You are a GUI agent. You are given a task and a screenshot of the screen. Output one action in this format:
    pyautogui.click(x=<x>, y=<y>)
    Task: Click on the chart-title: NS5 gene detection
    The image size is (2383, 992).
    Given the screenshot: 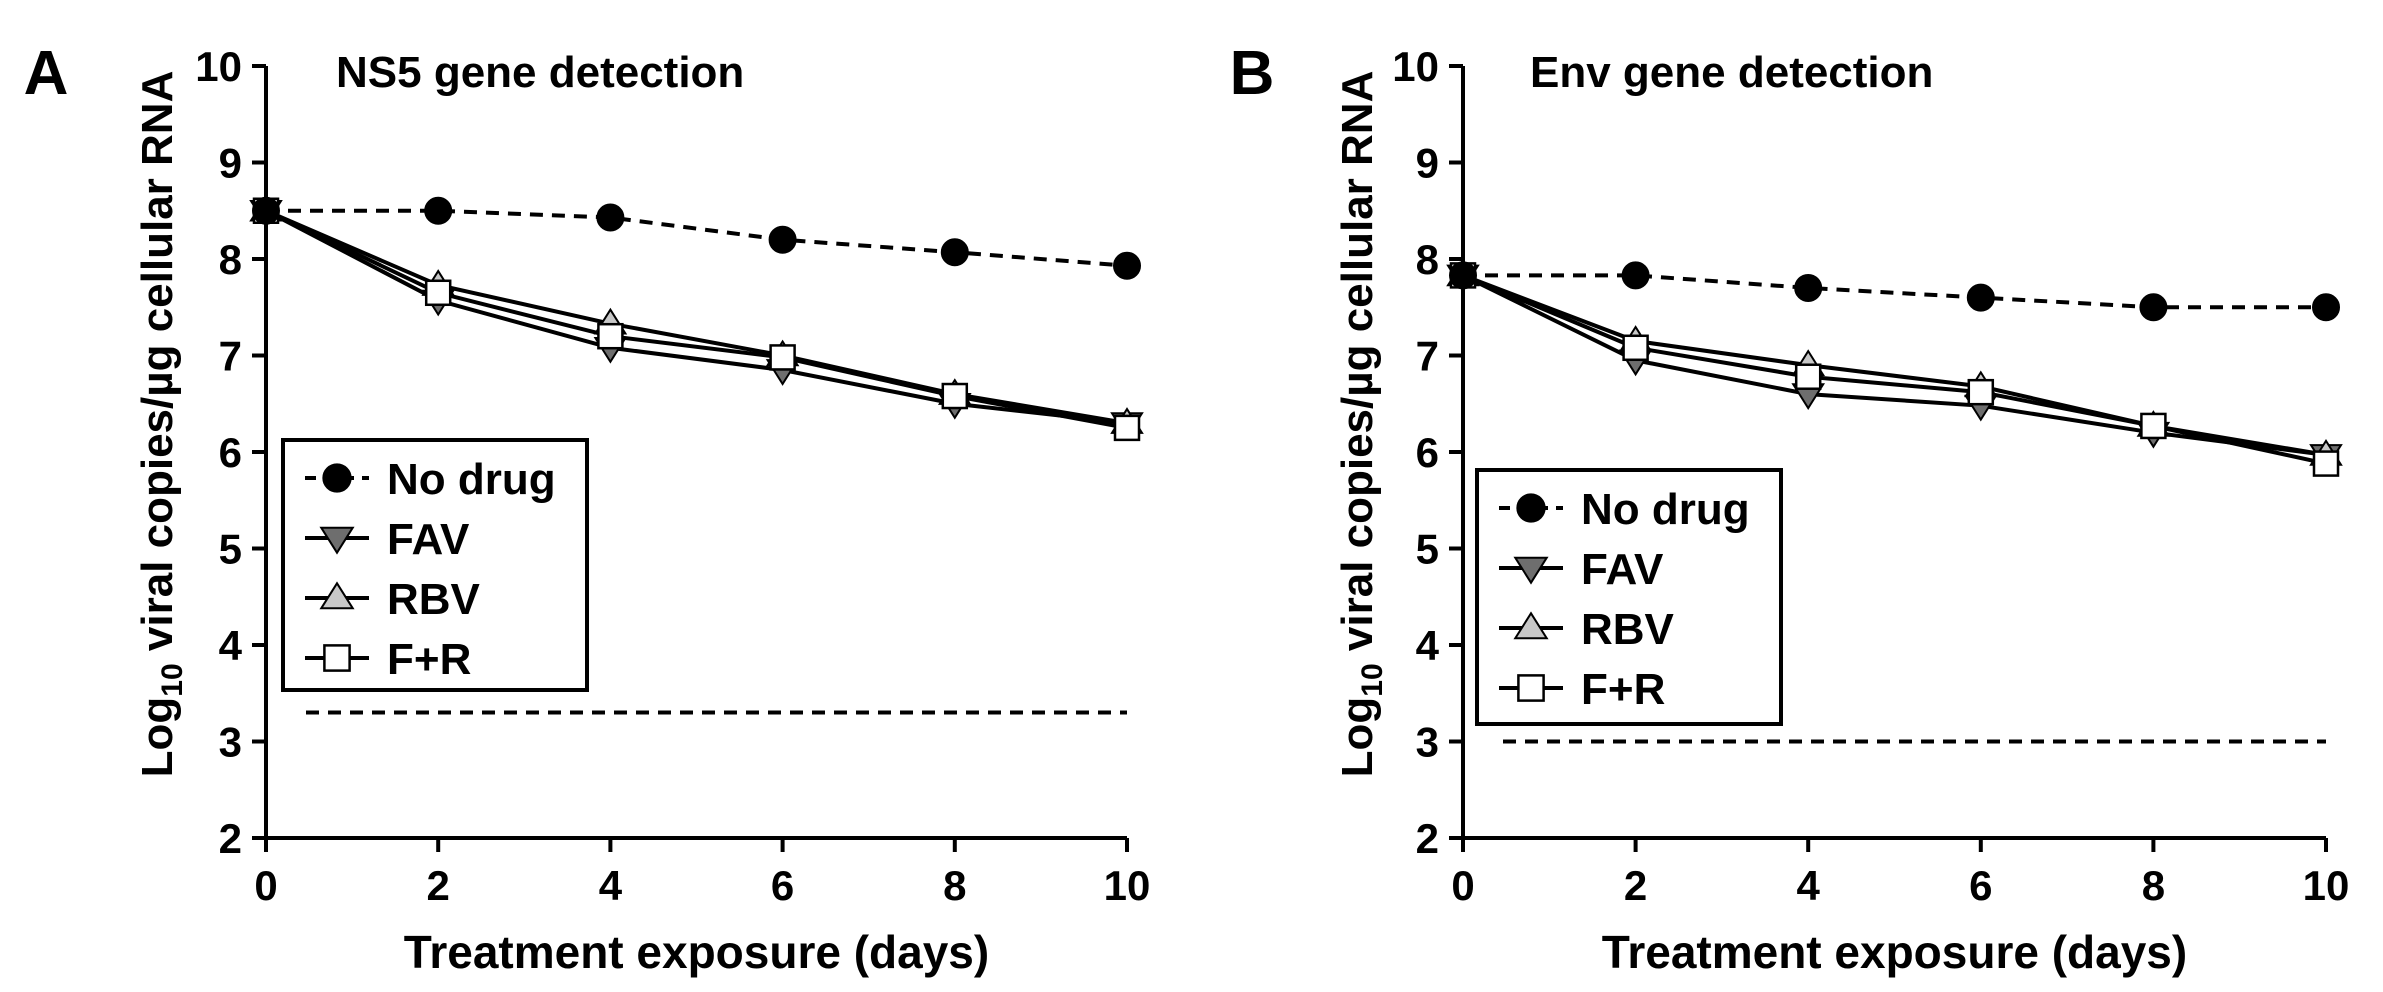 What is the action you would take?
    pyautogui.click(x=540, y=72)
    